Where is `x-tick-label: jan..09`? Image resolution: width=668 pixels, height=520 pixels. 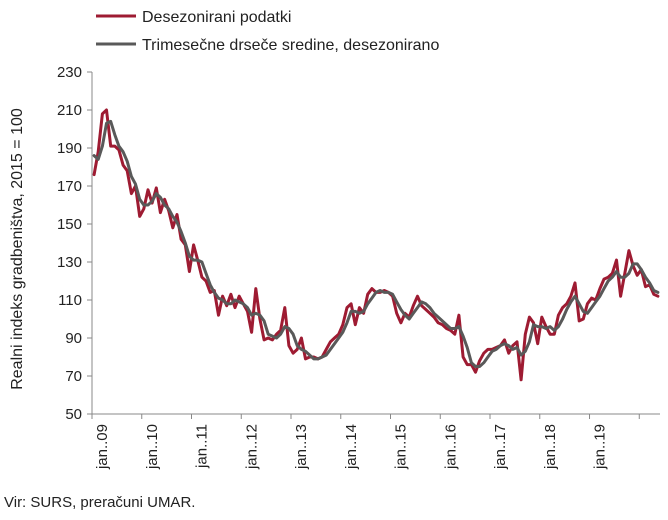 x-tick-label: jan..09 is located at coordinates (102, 447).